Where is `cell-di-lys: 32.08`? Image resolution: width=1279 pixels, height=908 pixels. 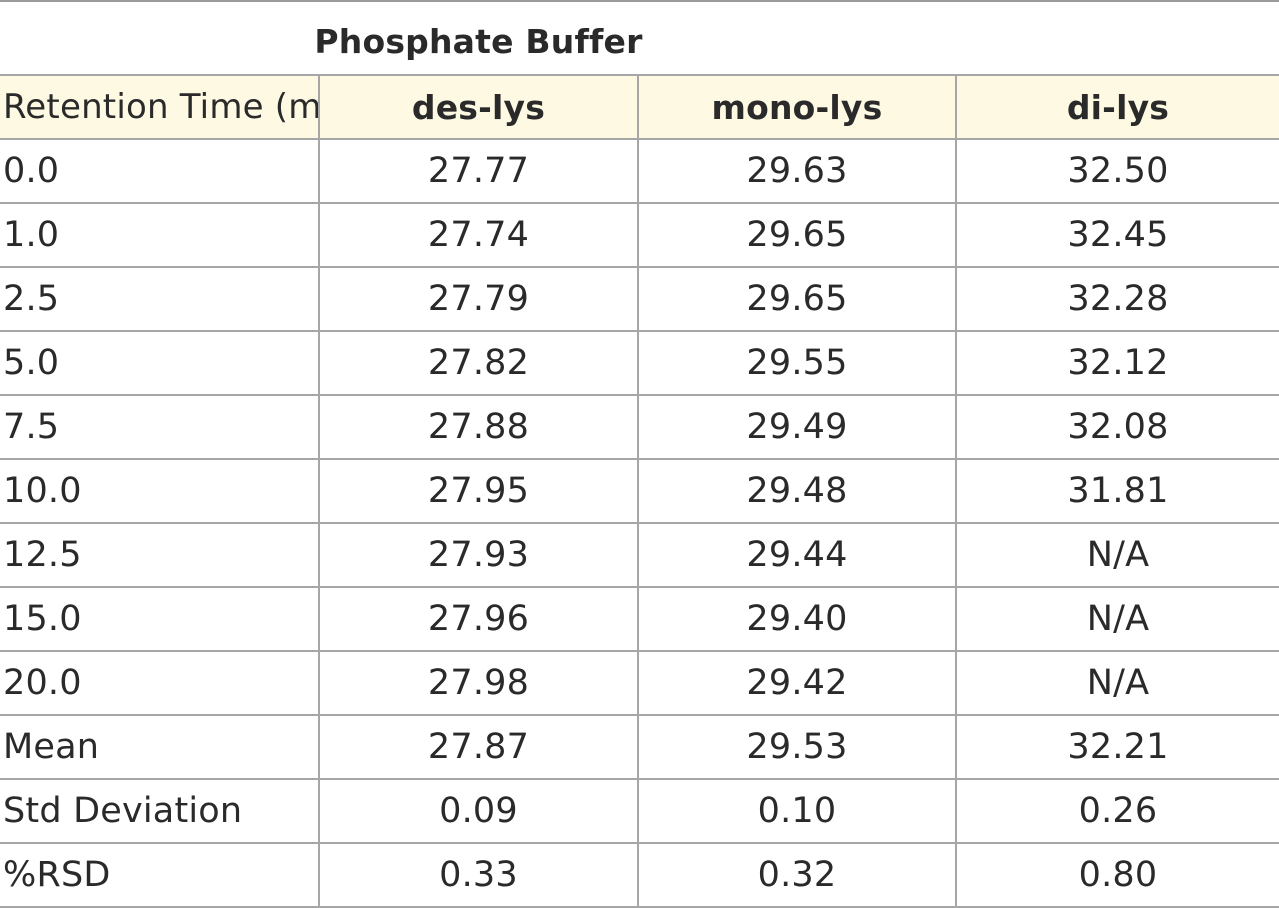 cell-di-lys: 32.08 is located at coordinates (1118, 427).